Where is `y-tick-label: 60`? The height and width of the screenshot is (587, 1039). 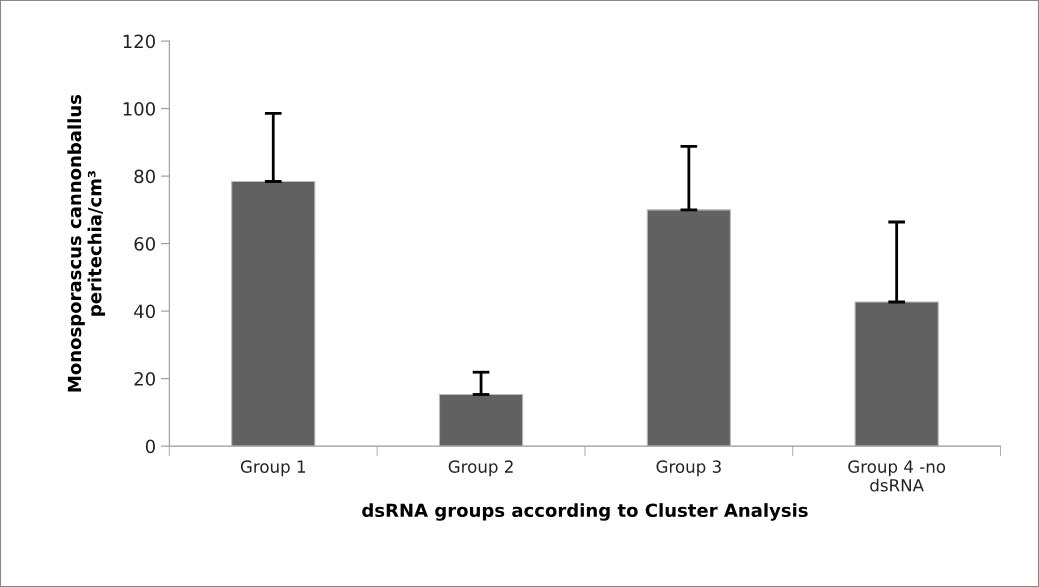 y-tick-label: 60 is located at coordinates (144, 244).